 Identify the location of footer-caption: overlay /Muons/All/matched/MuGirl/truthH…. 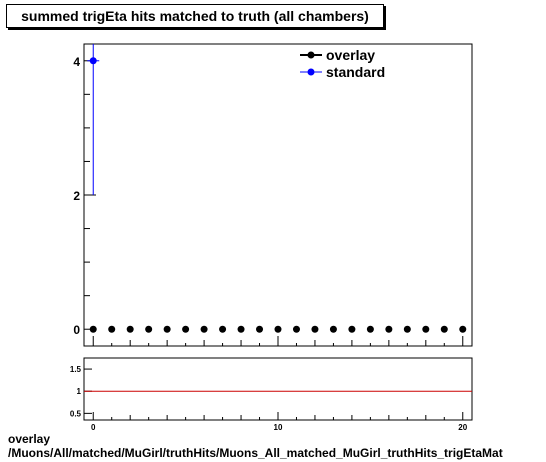
(255, 446).